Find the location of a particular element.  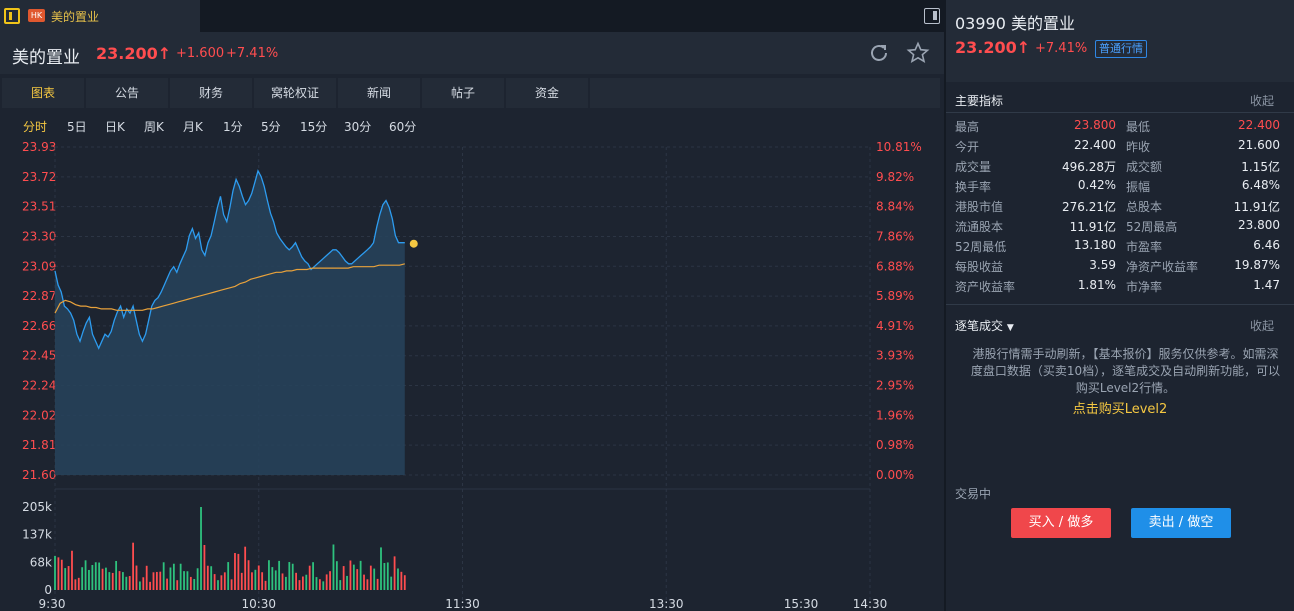

refresh-icon is located at coordinates (879, 53).